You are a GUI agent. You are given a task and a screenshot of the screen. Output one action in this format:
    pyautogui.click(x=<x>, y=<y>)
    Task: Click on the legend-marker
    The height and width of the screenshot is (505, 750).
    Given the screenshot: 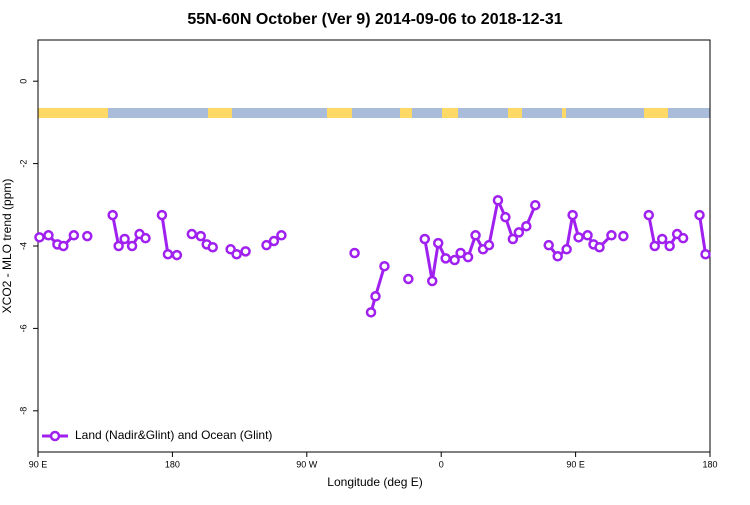 What is the action you would take?
    pyautogui.click(x=55, y=436)
    